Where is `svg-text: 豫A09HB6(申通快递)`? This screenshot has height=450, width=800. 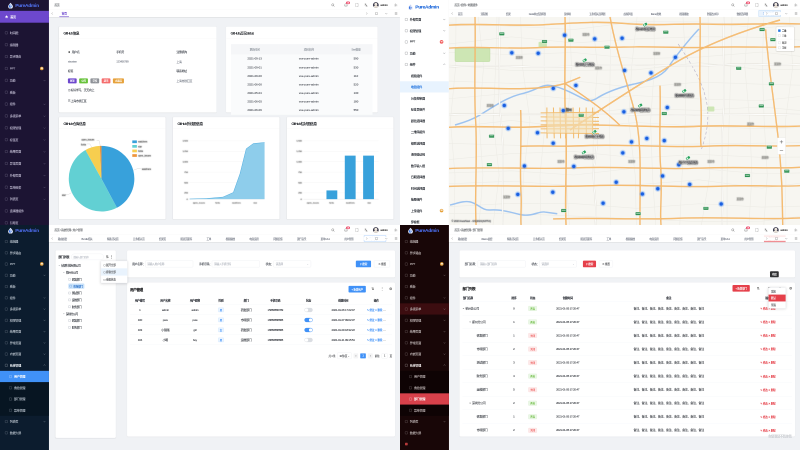 svg-text: 豫A09HB6(申通快递) is located at coordinates (583, 157).